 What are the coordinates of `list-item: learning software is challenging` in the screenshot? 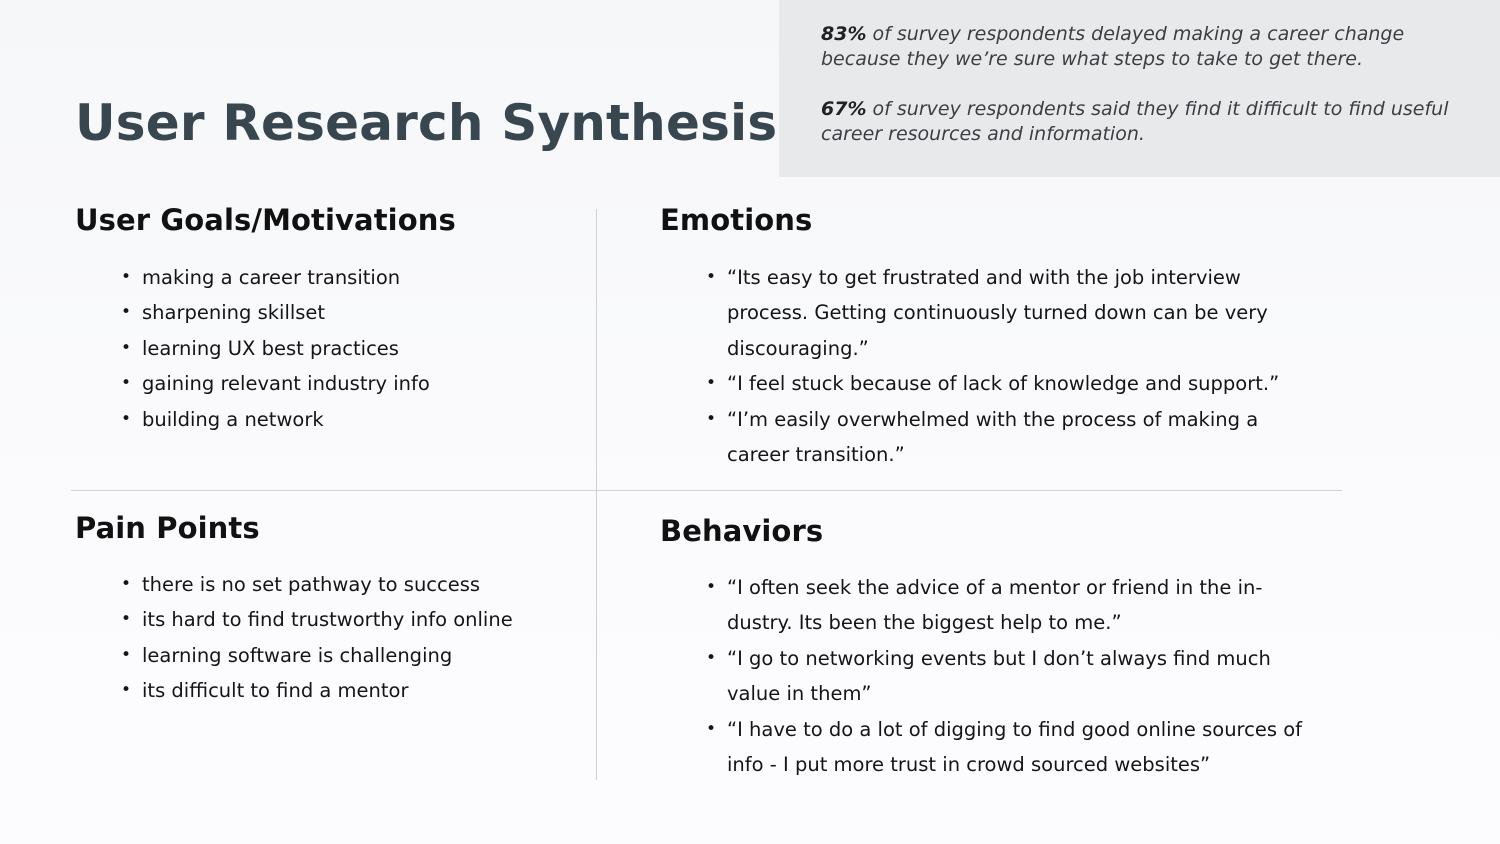 It's located at (361, 656).